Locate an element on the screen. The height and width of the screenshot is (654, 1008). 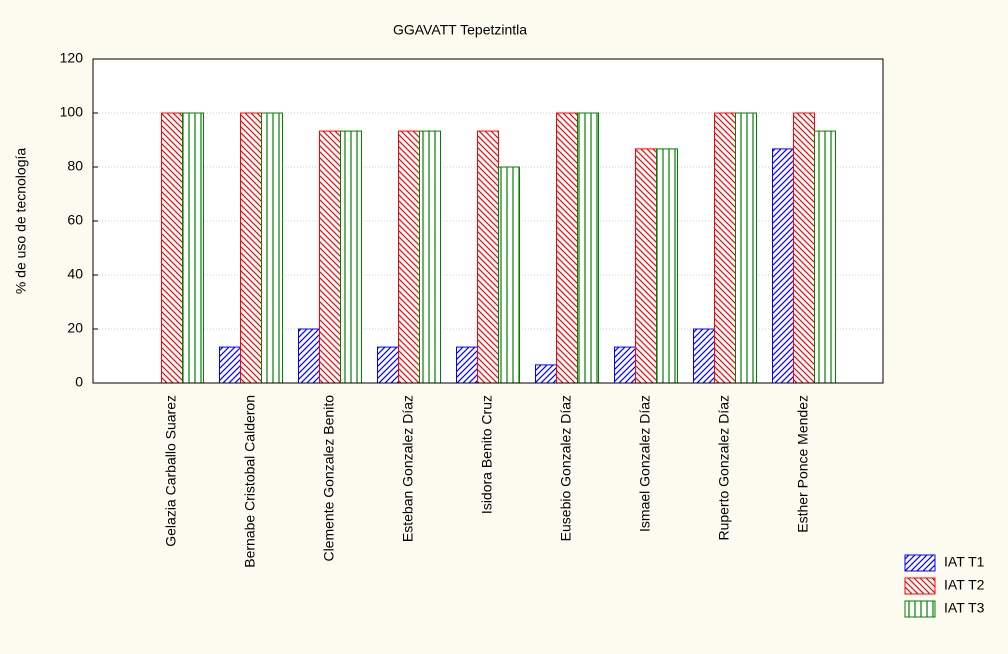
y-tick-label: 80 is located at coordinates (75, 166).